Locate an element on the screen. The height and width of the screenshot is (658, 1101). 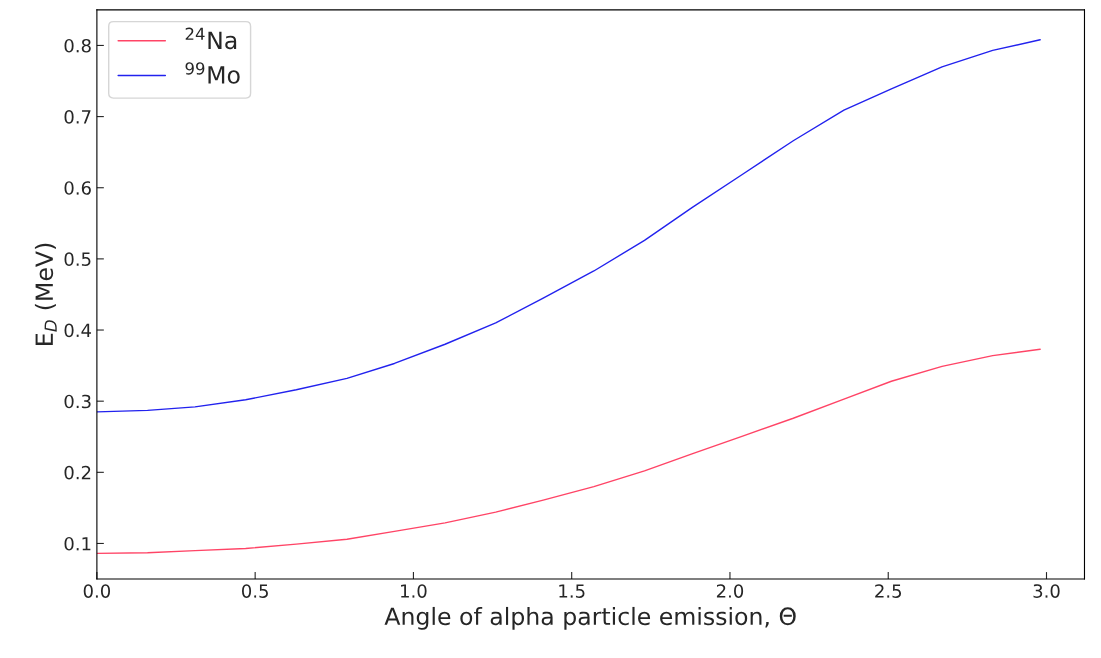
y-tick-label: 0.5 is located at coordinates (77, 259).